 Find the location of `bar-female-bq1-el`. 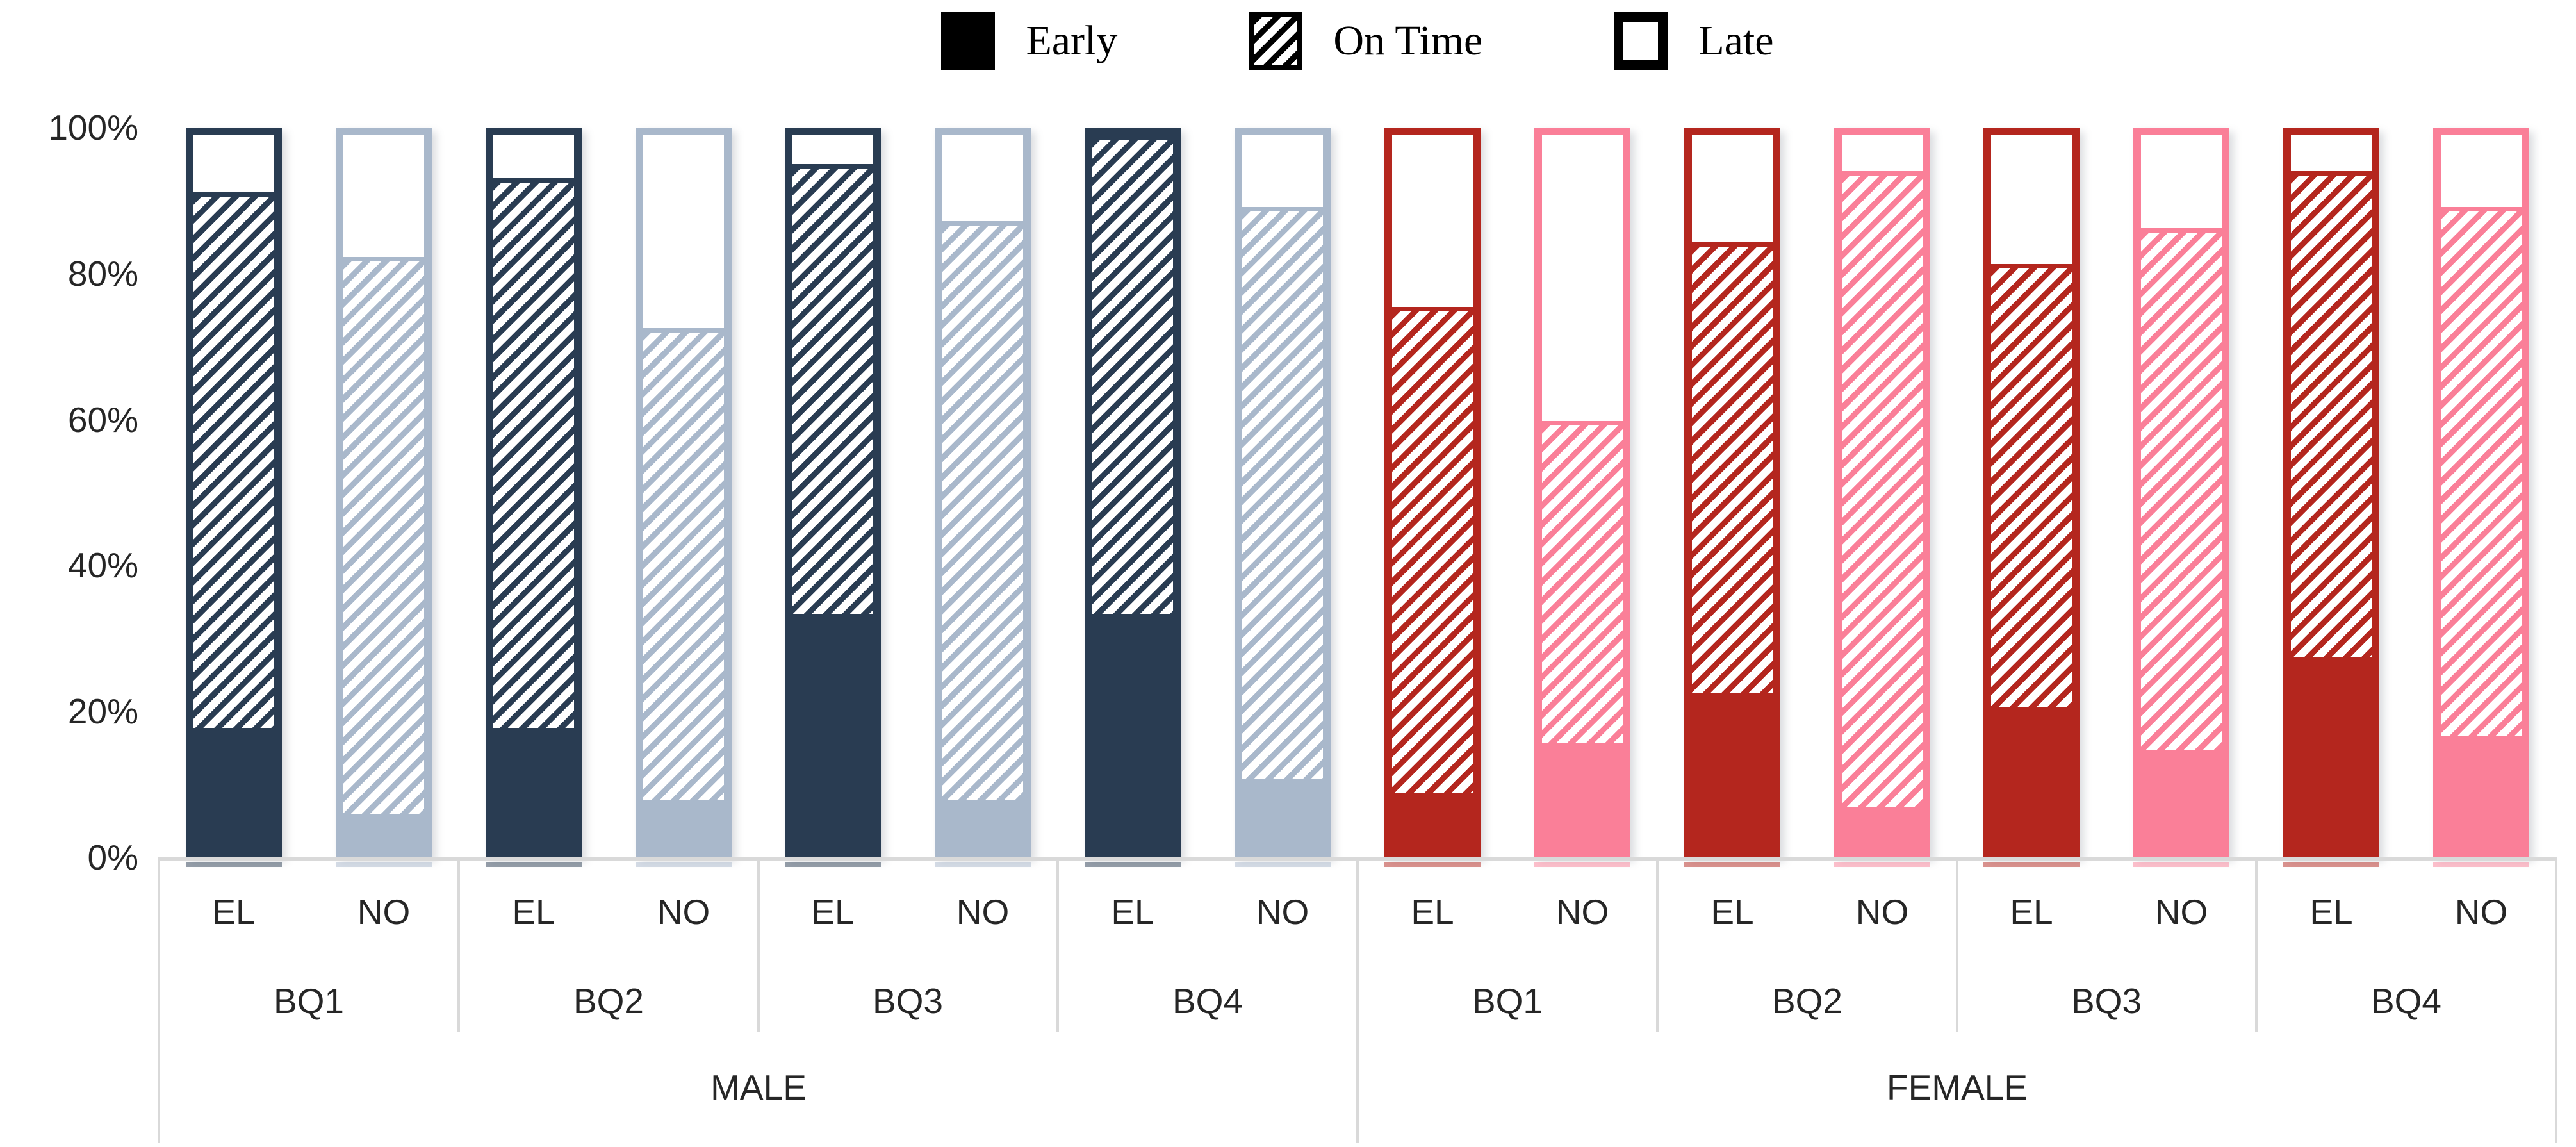

bar-female-bq1-el is located at coordinates (1433, 492).